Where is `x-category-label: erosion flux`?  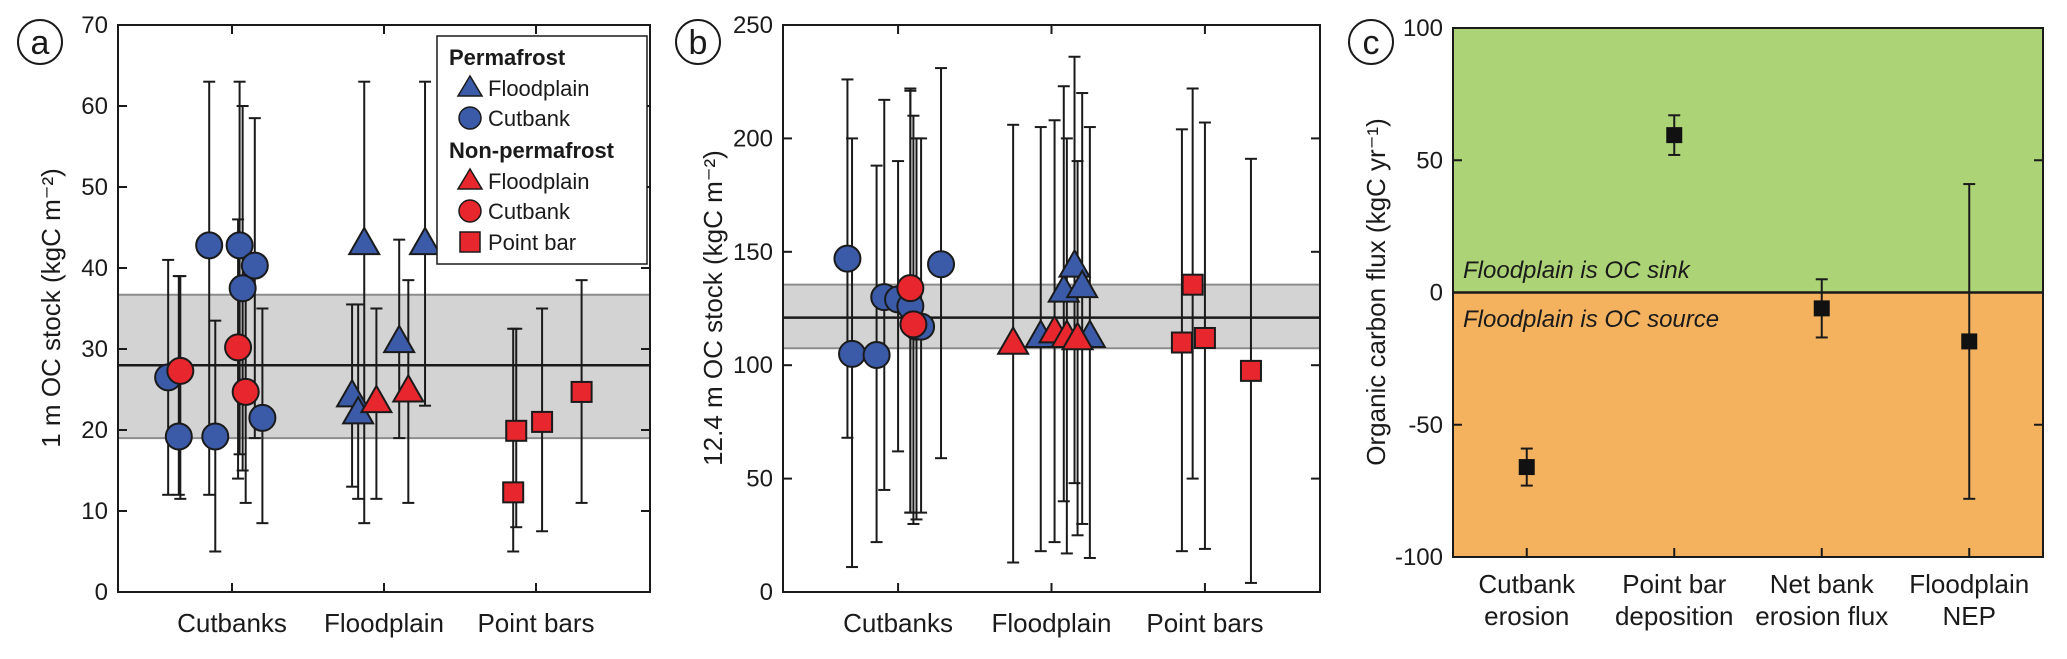 x-category-label: erosion flux is located at coordinates (1821, 616).